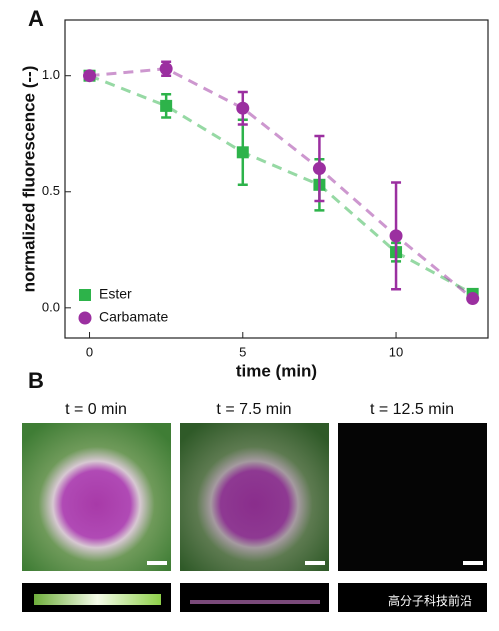  What do you see at coordinates (396, 351) in the screenshot?
I see `x-tick-label: 10` at bounding box center [396, 351].